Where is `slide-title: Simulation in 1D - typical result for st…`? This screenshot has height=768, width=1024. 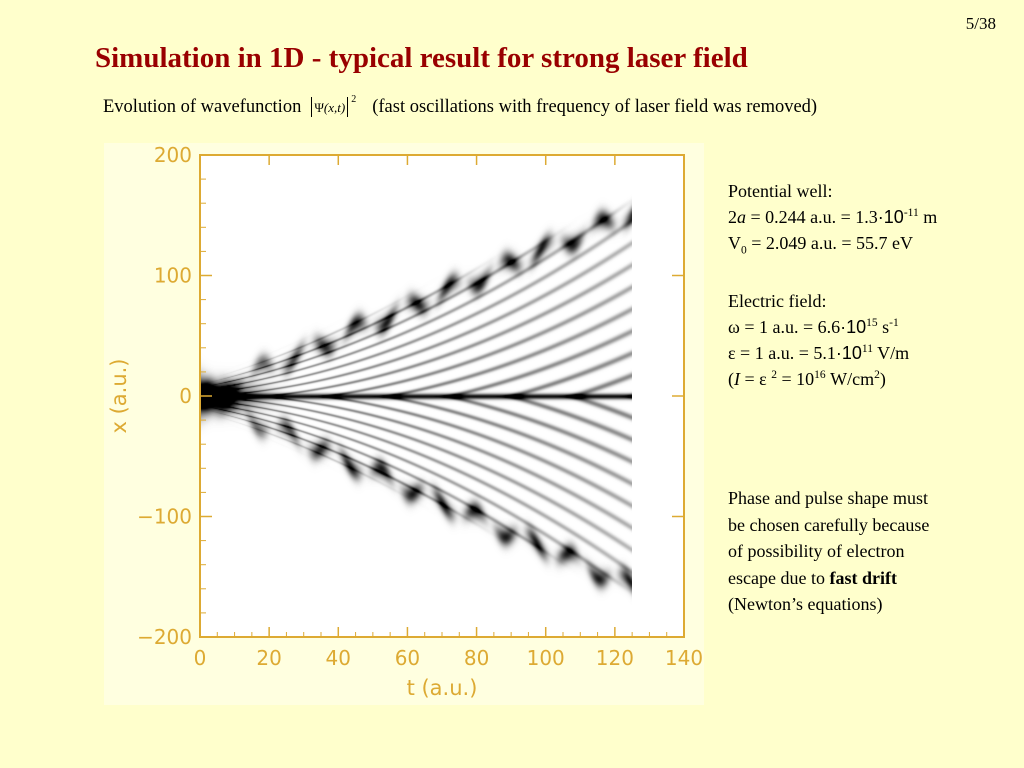 slide-title: Simulation in 1D - typical result for st… is located at coordinates (421, 58).